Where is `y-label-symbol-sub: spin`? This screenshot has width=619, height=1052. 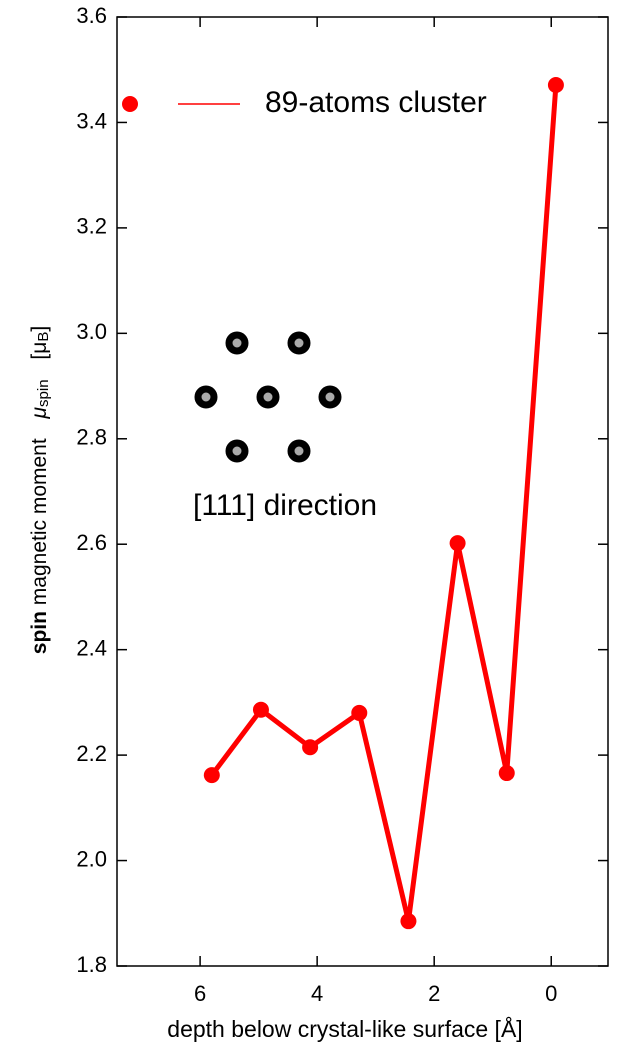 y-label-symbol-sub: spin is located at coordinates (43, 393).